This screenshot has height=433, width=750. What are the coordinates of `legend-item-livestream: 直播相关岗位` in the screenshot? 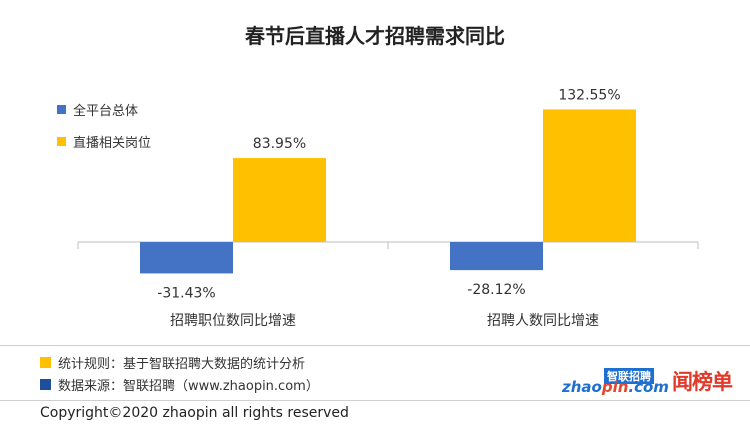 It's located at (104, 141).